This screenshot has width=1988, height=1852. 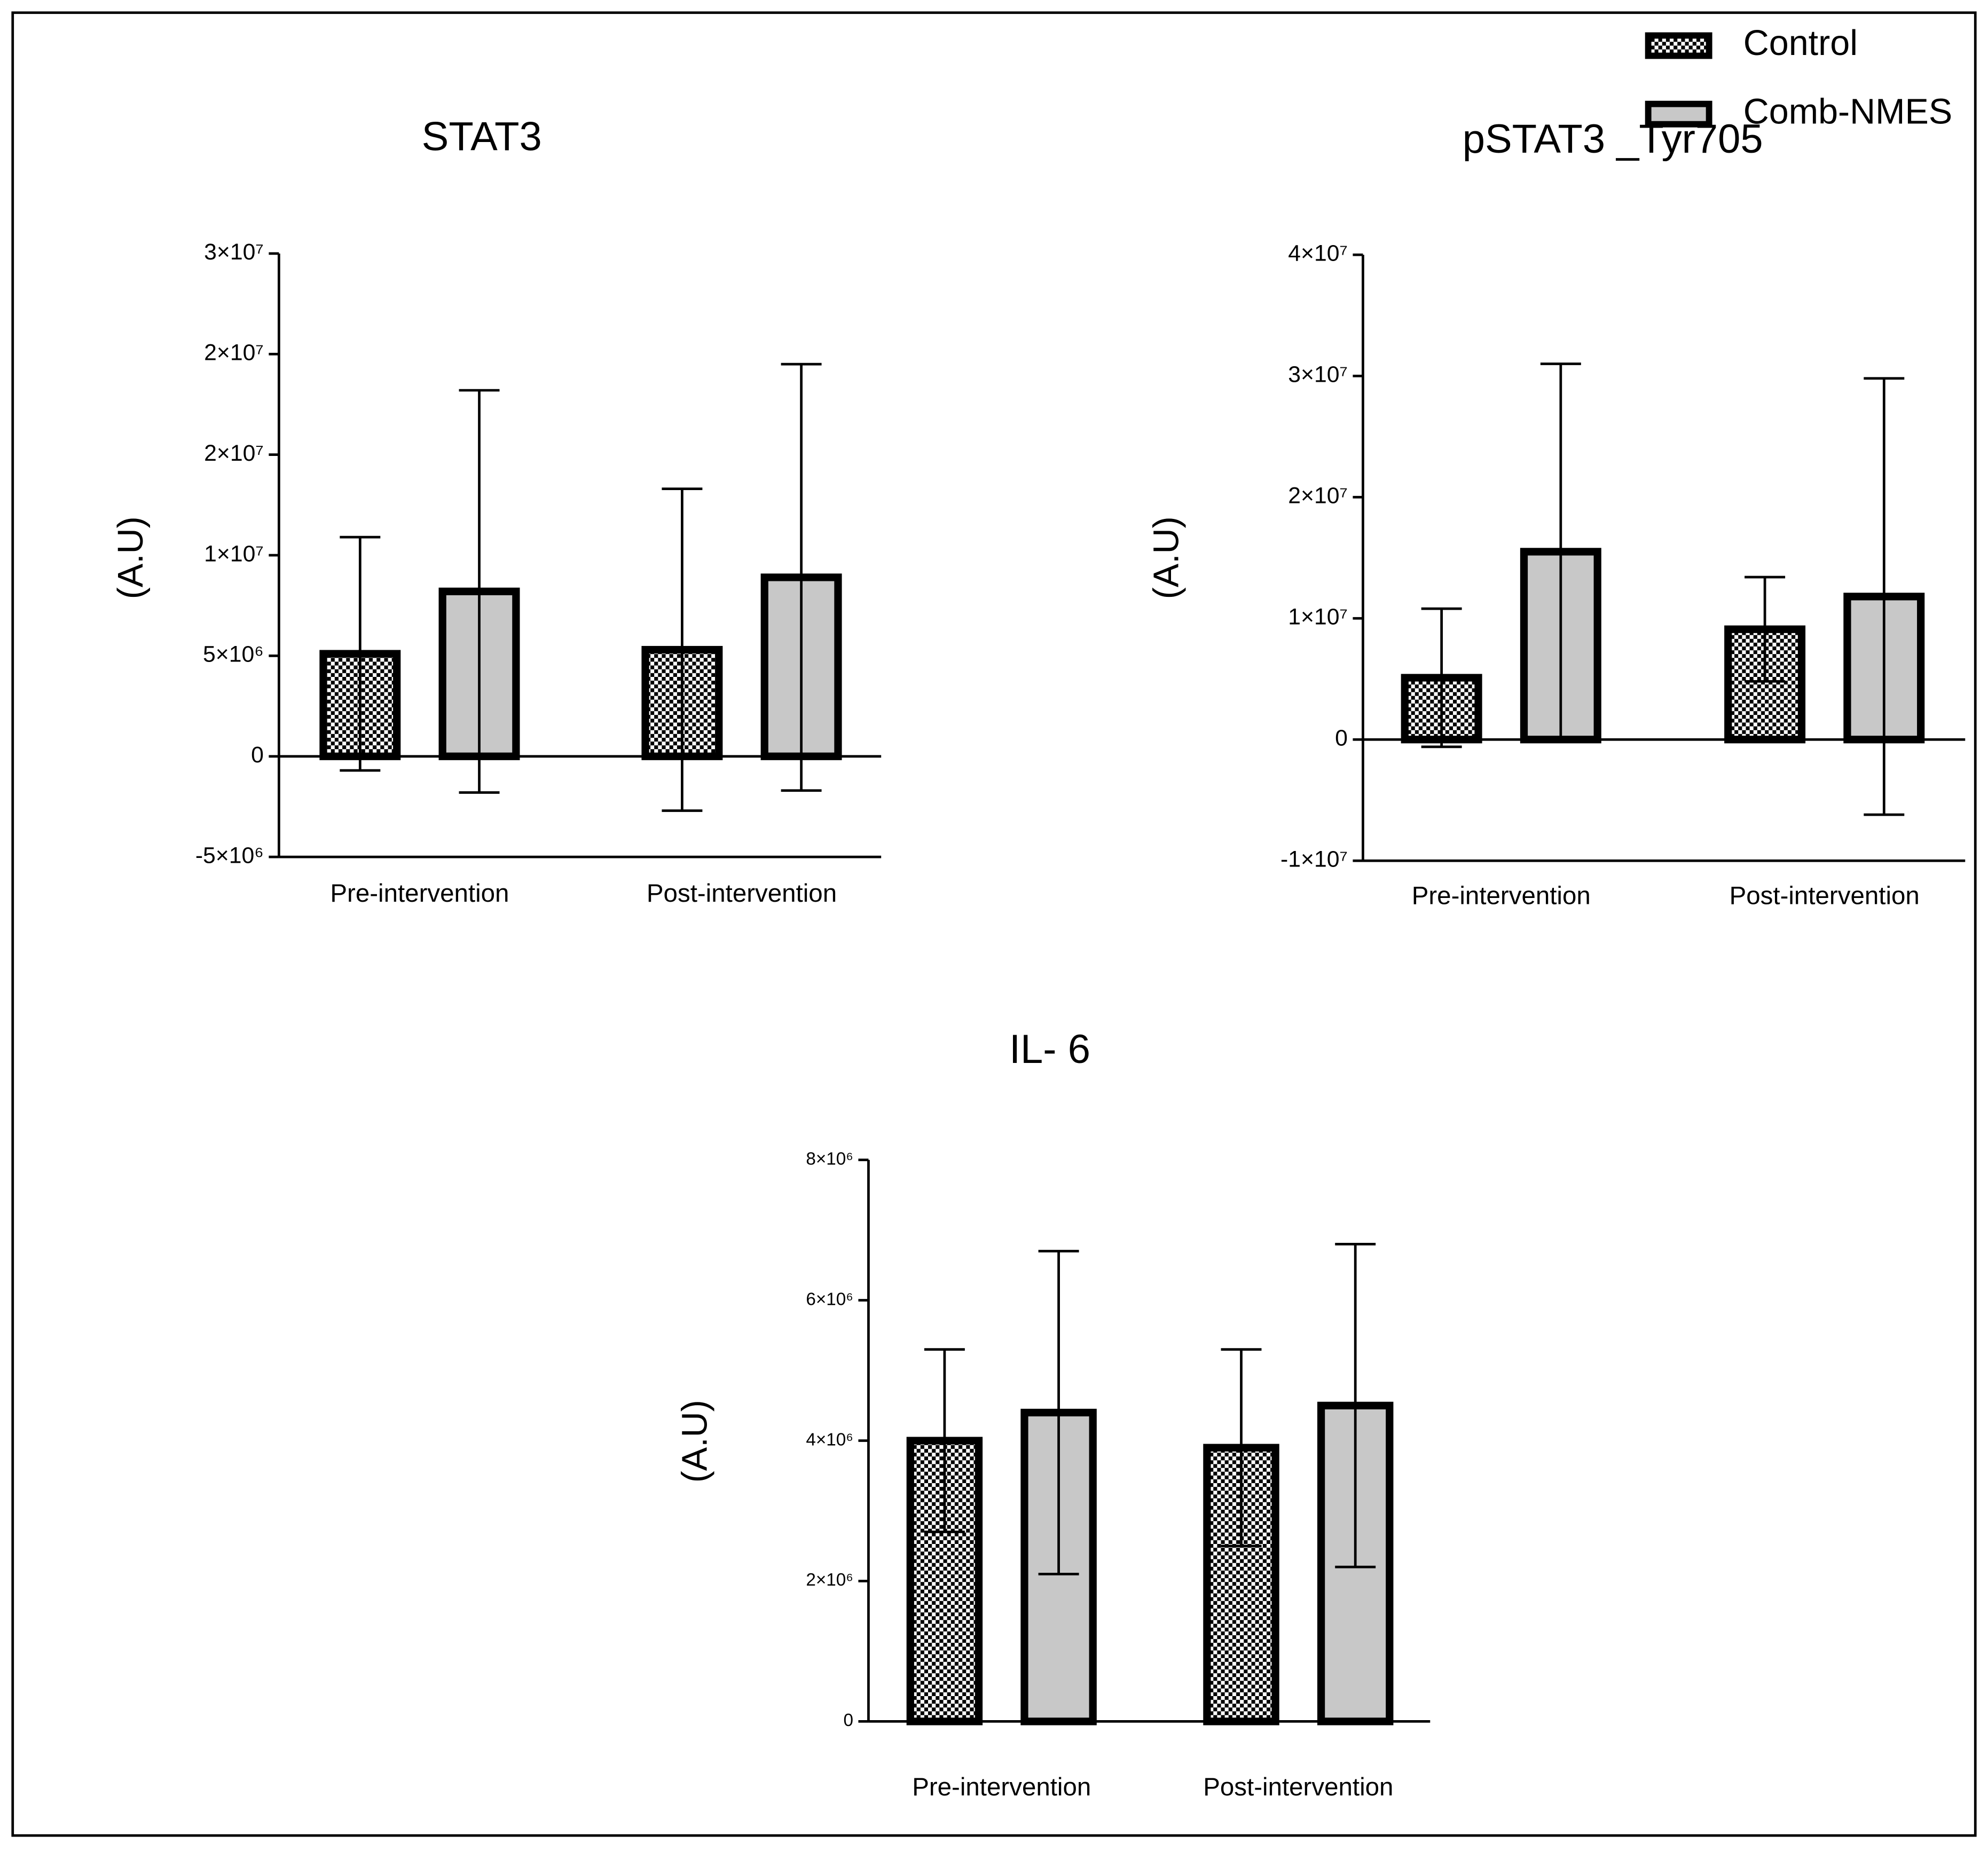 What do you see at coordinates (233, 654) in the screenshot?
I see `y-tick-label: 5×10⁶` at bounding box center [233, 654].